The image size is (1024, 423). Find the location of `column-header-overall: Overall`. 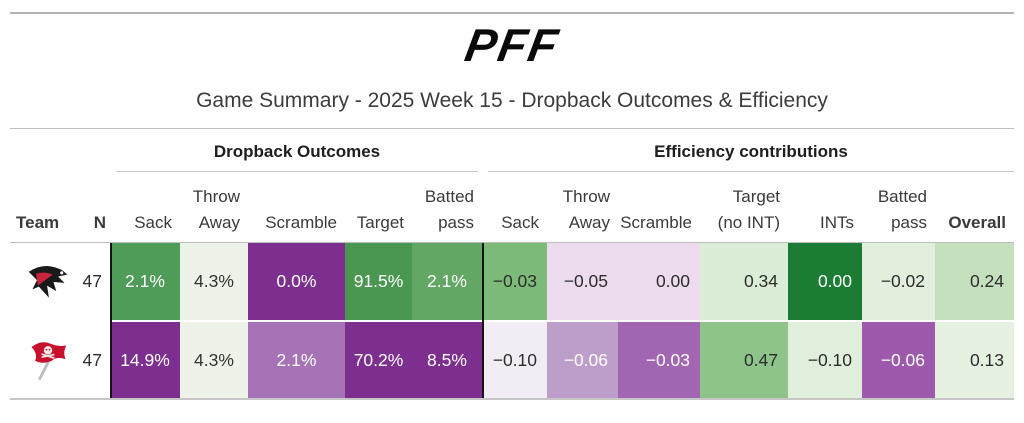

column-header-overall: Overall is located at coordinates (977, 222).